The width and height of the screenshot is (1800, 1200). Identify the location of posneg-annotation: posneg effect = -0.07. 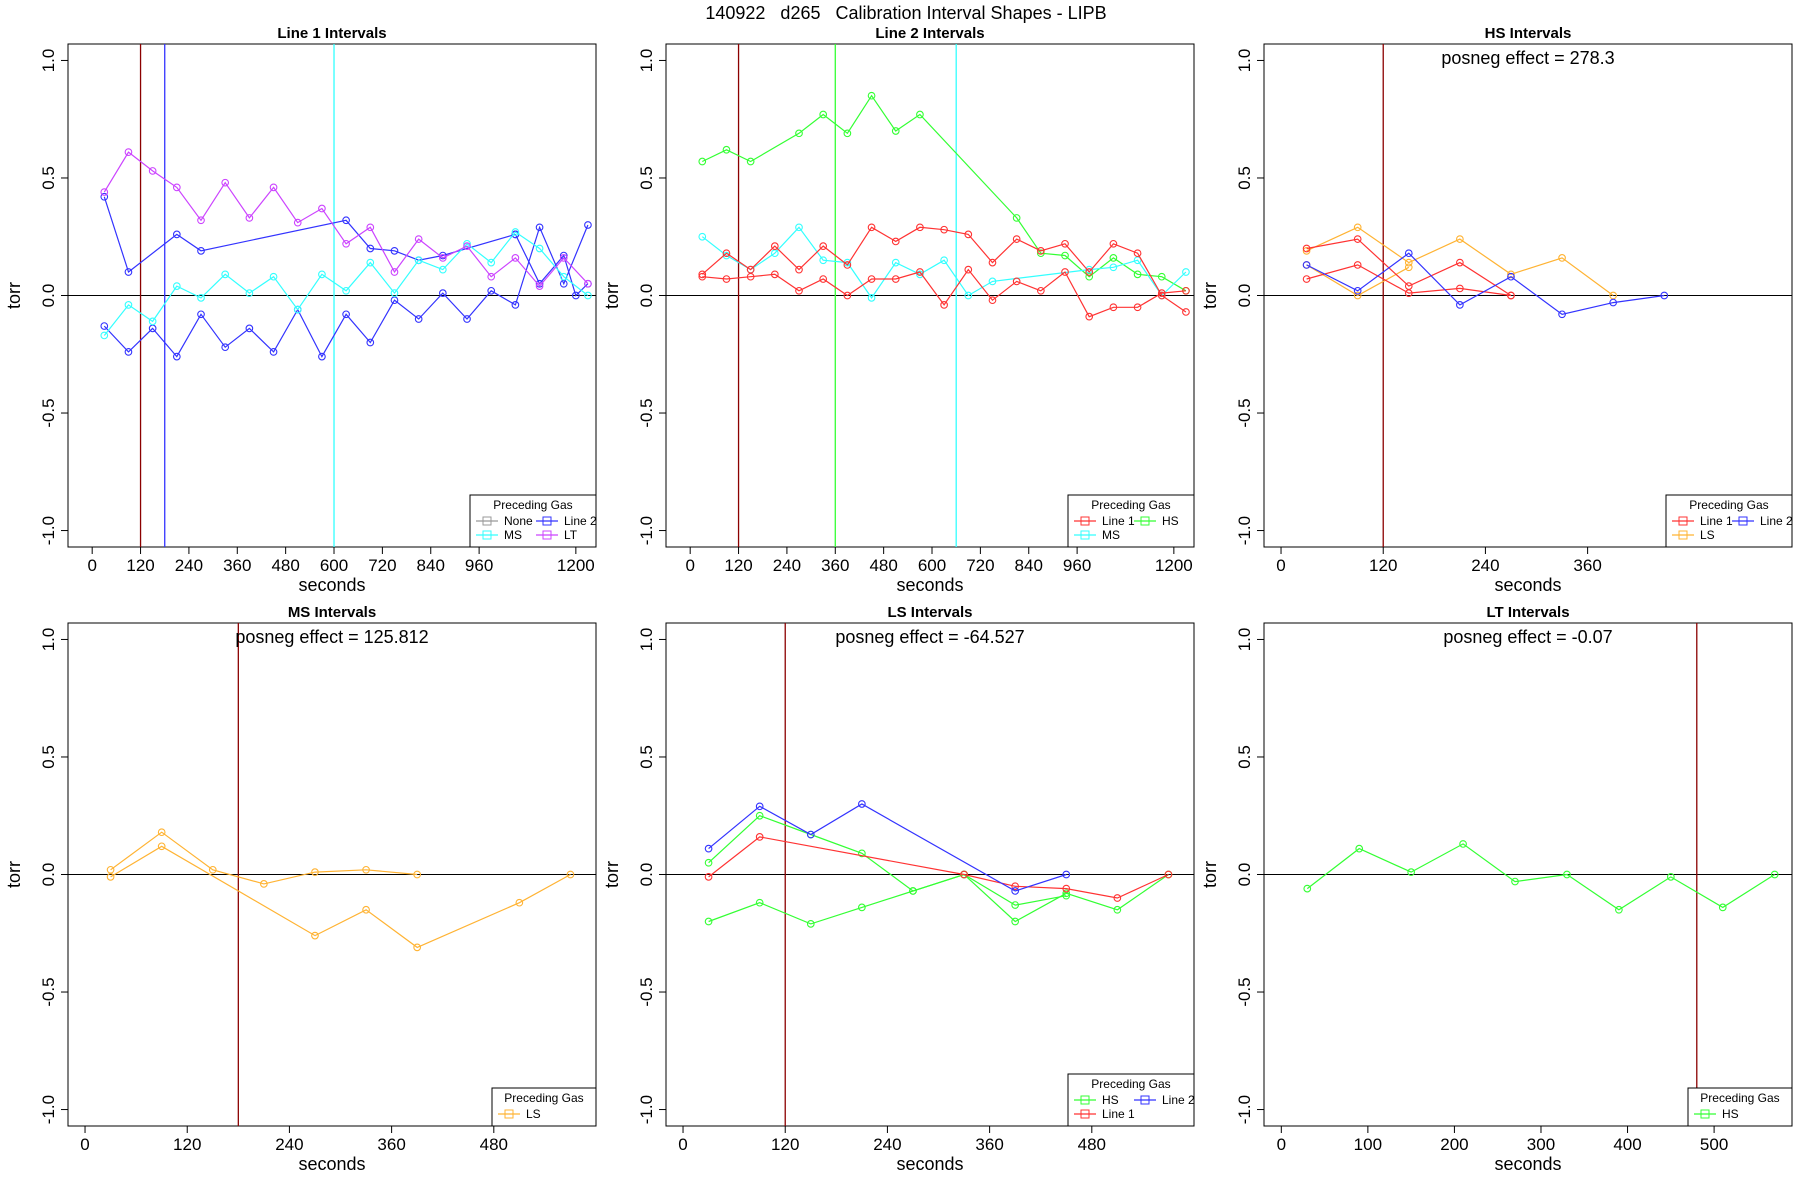
(1527, 637).